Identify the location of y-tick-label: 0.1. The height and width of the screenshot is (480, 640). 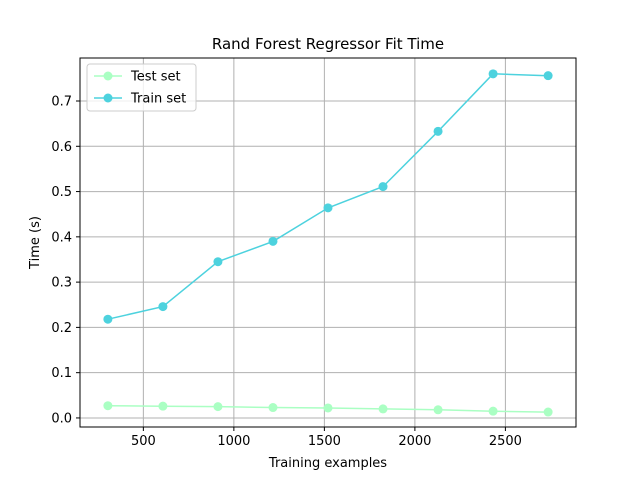
(61, 373).